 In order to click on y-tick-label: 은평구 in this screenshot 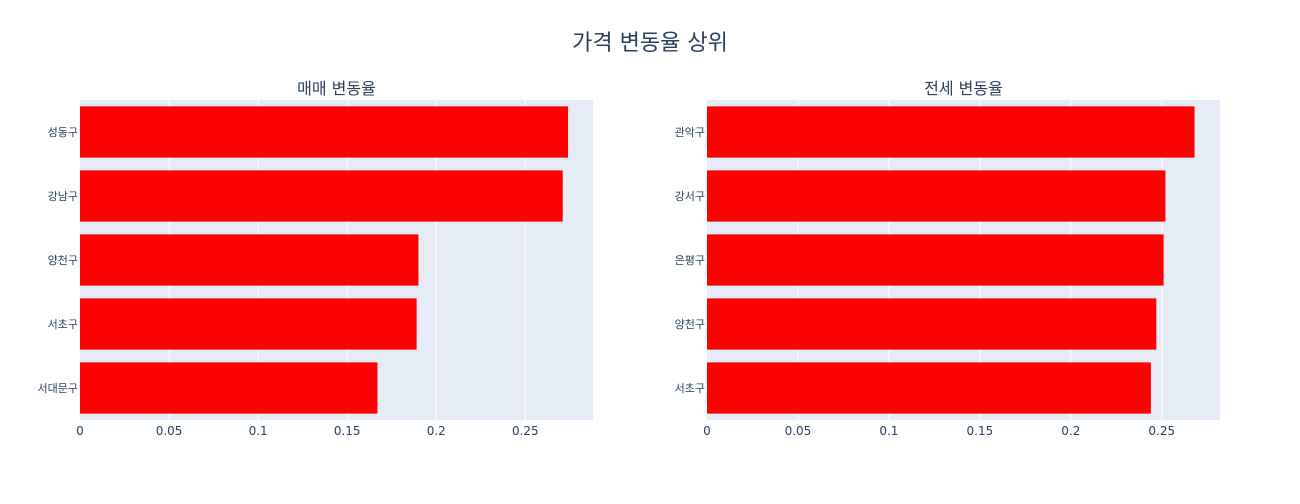, I will do `click(690, 260)`.